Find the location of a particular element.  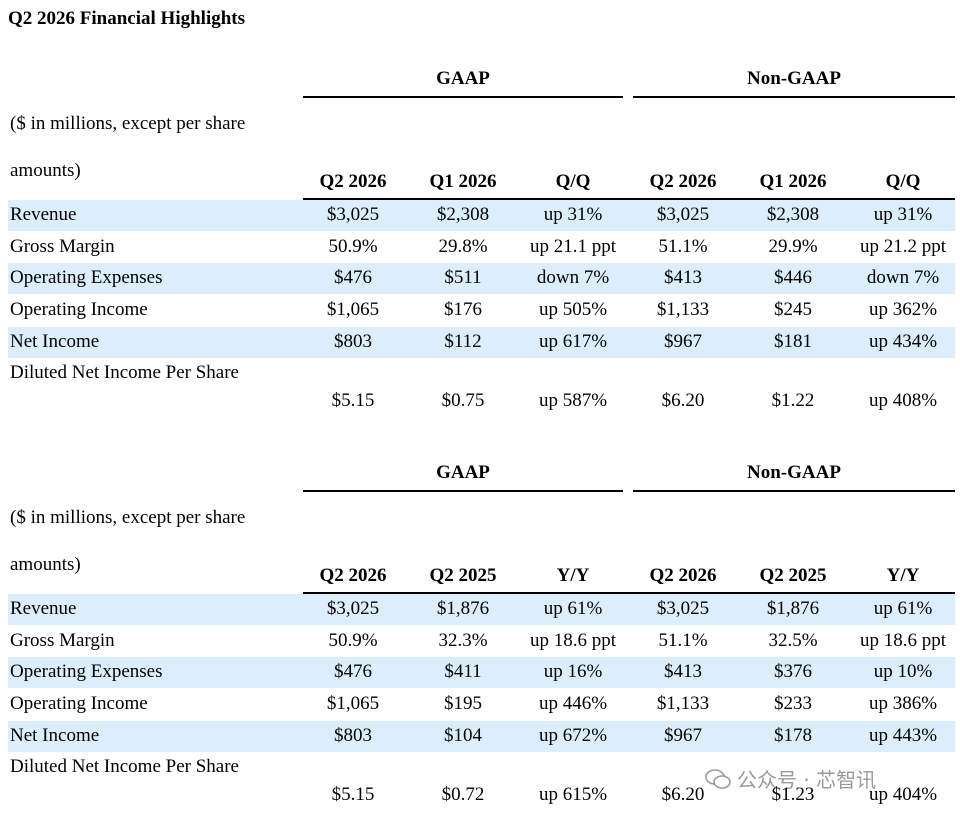

cell: $178 is located at coordinates (793, 735).